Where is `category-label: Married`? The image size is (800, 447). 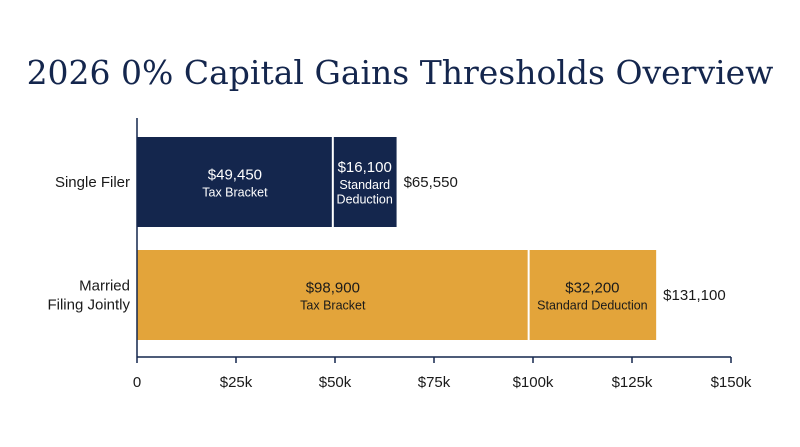
category-label: Married is located at coordinates (104, 286).